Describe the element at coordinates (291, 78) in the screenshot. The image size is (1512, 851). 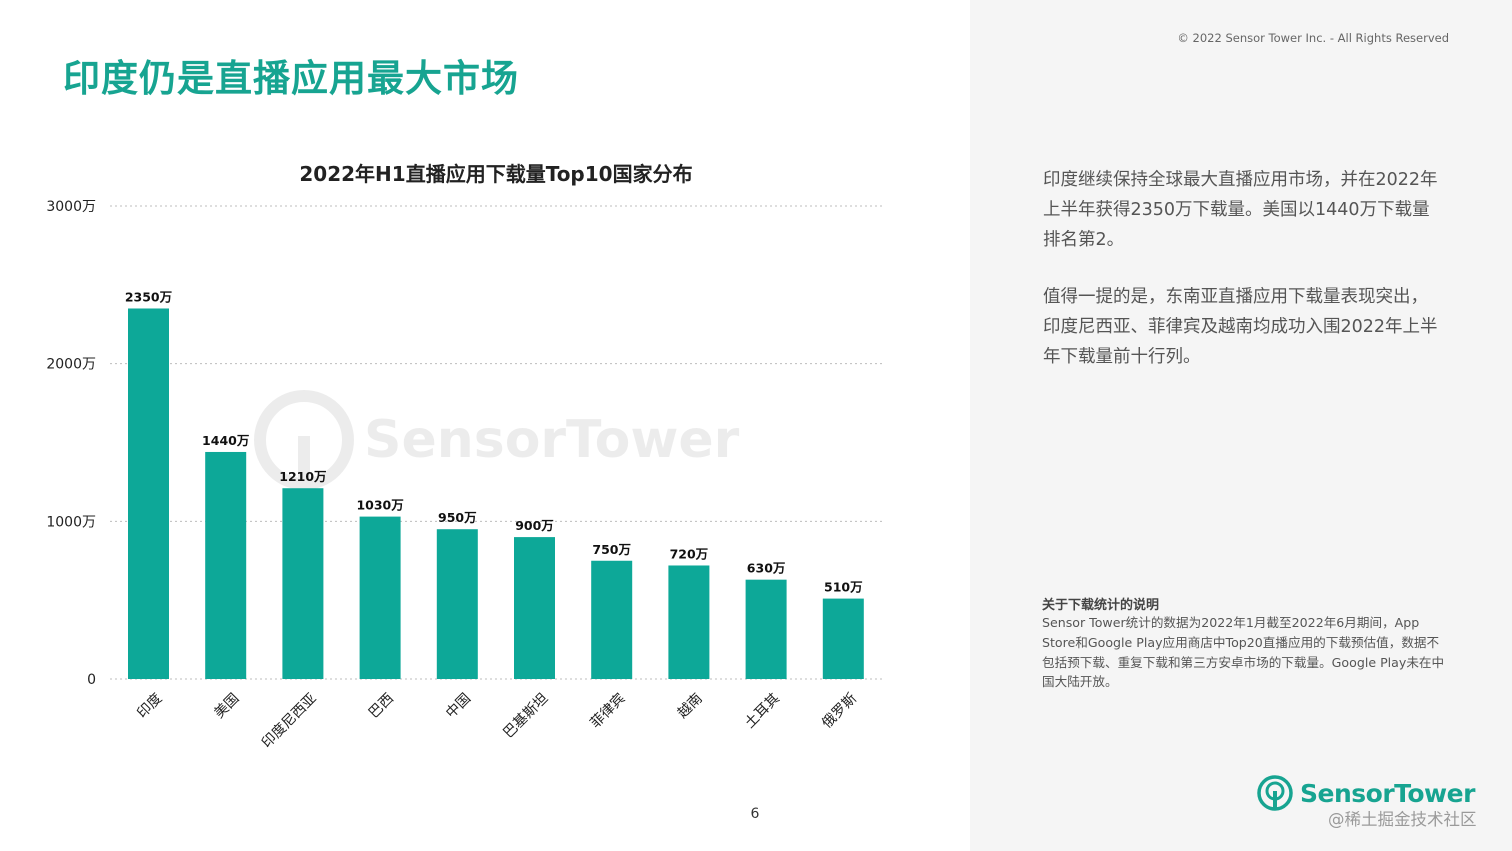
I see `page-title: 印度仍是直播应用最大市场` at that location.